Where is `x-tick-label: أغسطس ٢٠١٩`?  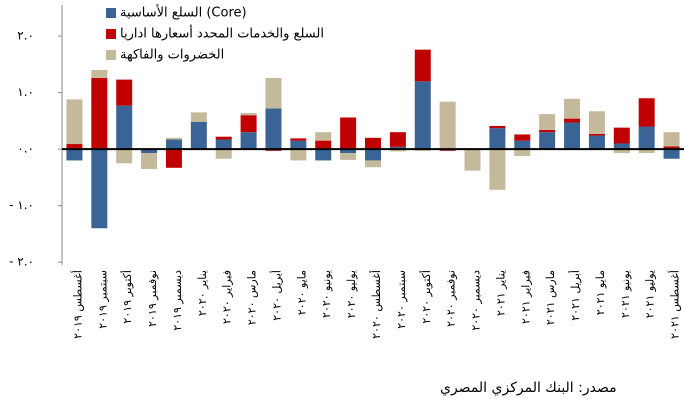
x-tick-label: أغسطس ٢٠١٩ is located at coordinates (77, 304).